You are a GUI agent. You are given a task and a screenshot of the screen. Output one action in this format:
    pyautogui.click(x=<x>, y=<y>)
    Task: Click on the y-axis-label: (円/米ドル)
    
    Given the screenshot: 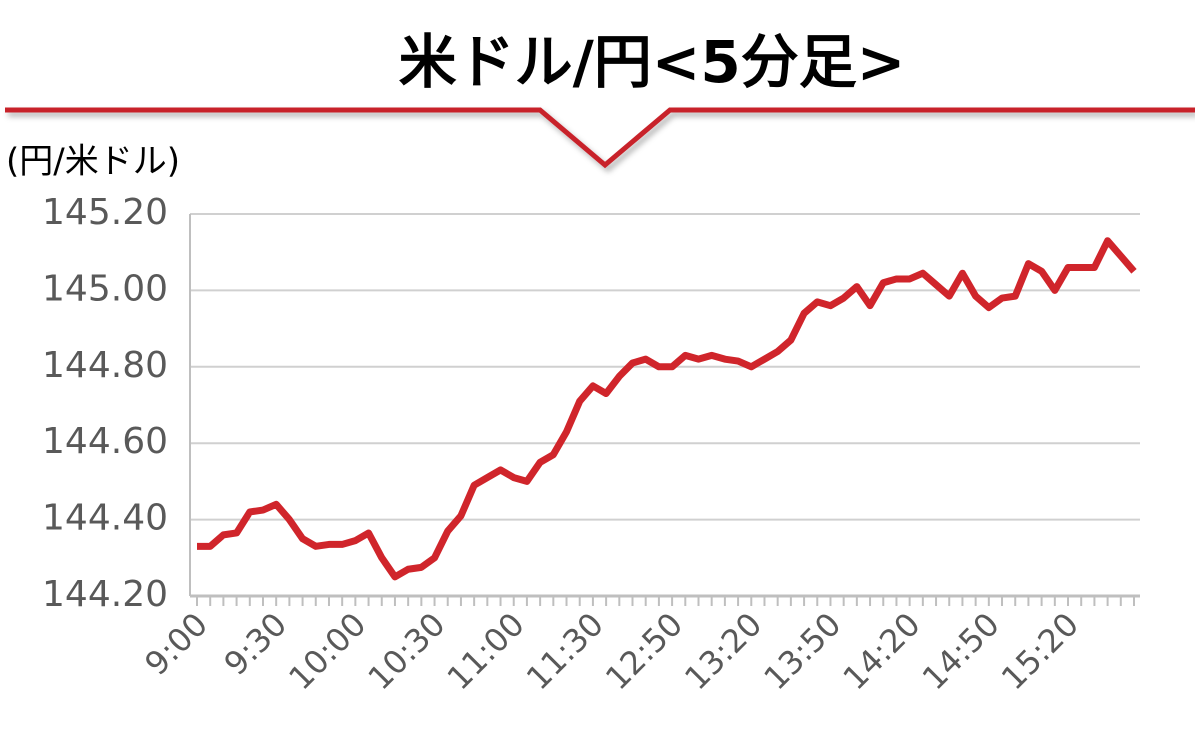 What is the action you would take?
    pyautogui.click(x=93, y=162)
    